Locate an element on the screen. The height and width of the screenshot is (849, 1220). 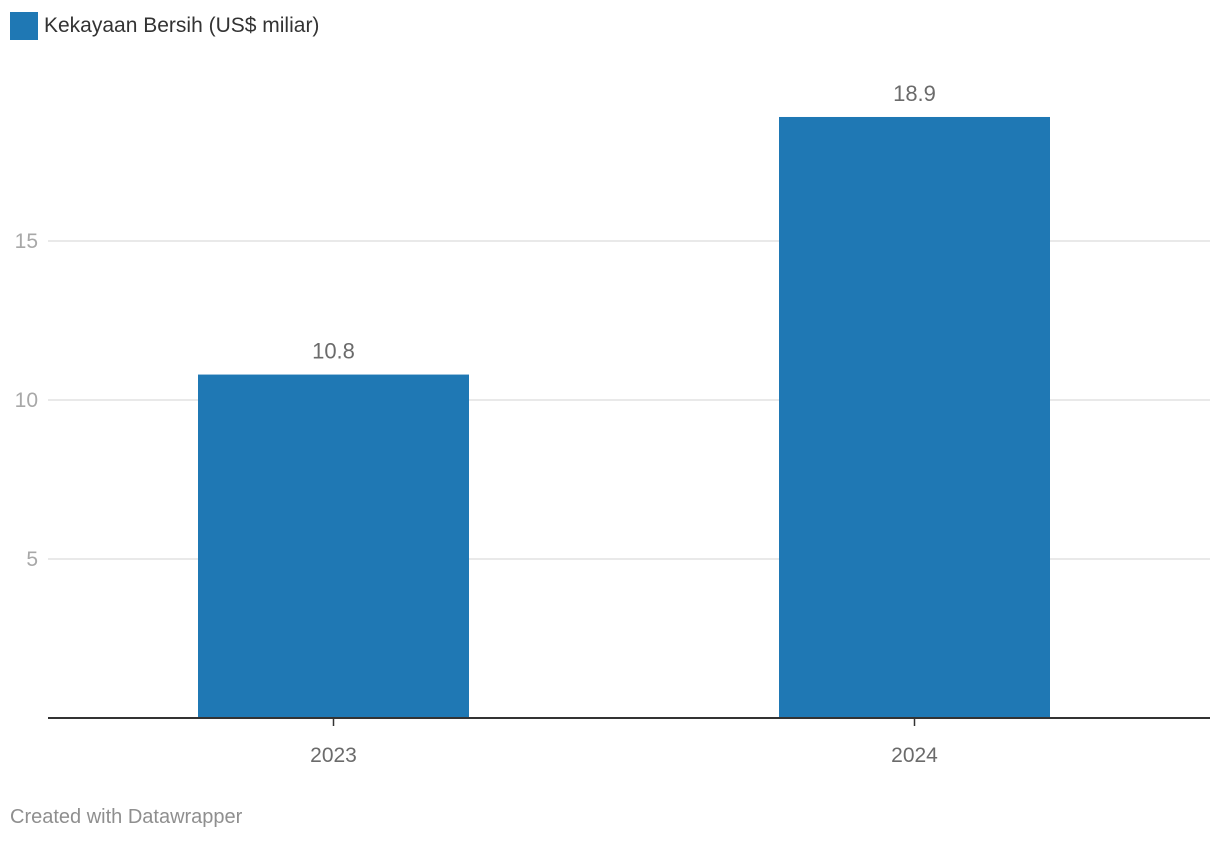
data-label: 18.9 is located at coordinates (914, 93).